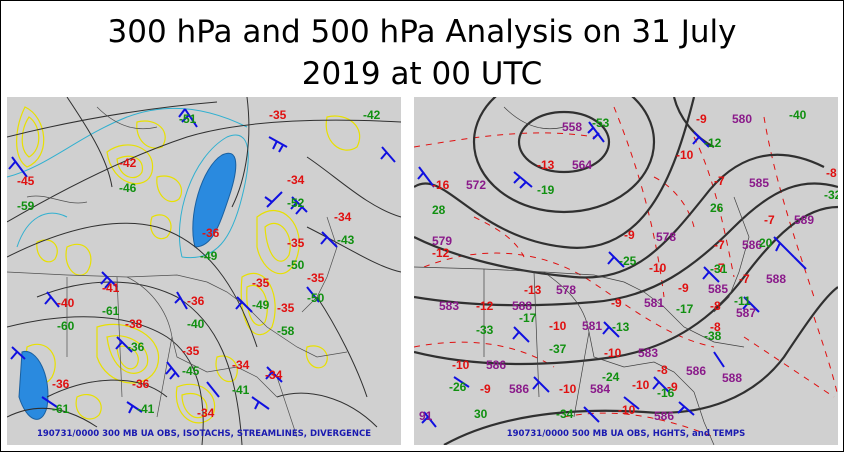  What do you see at coordinates (26, 206) in the screenshot?
I see `map300-station-value: -59` at bounding box center [26, 206].